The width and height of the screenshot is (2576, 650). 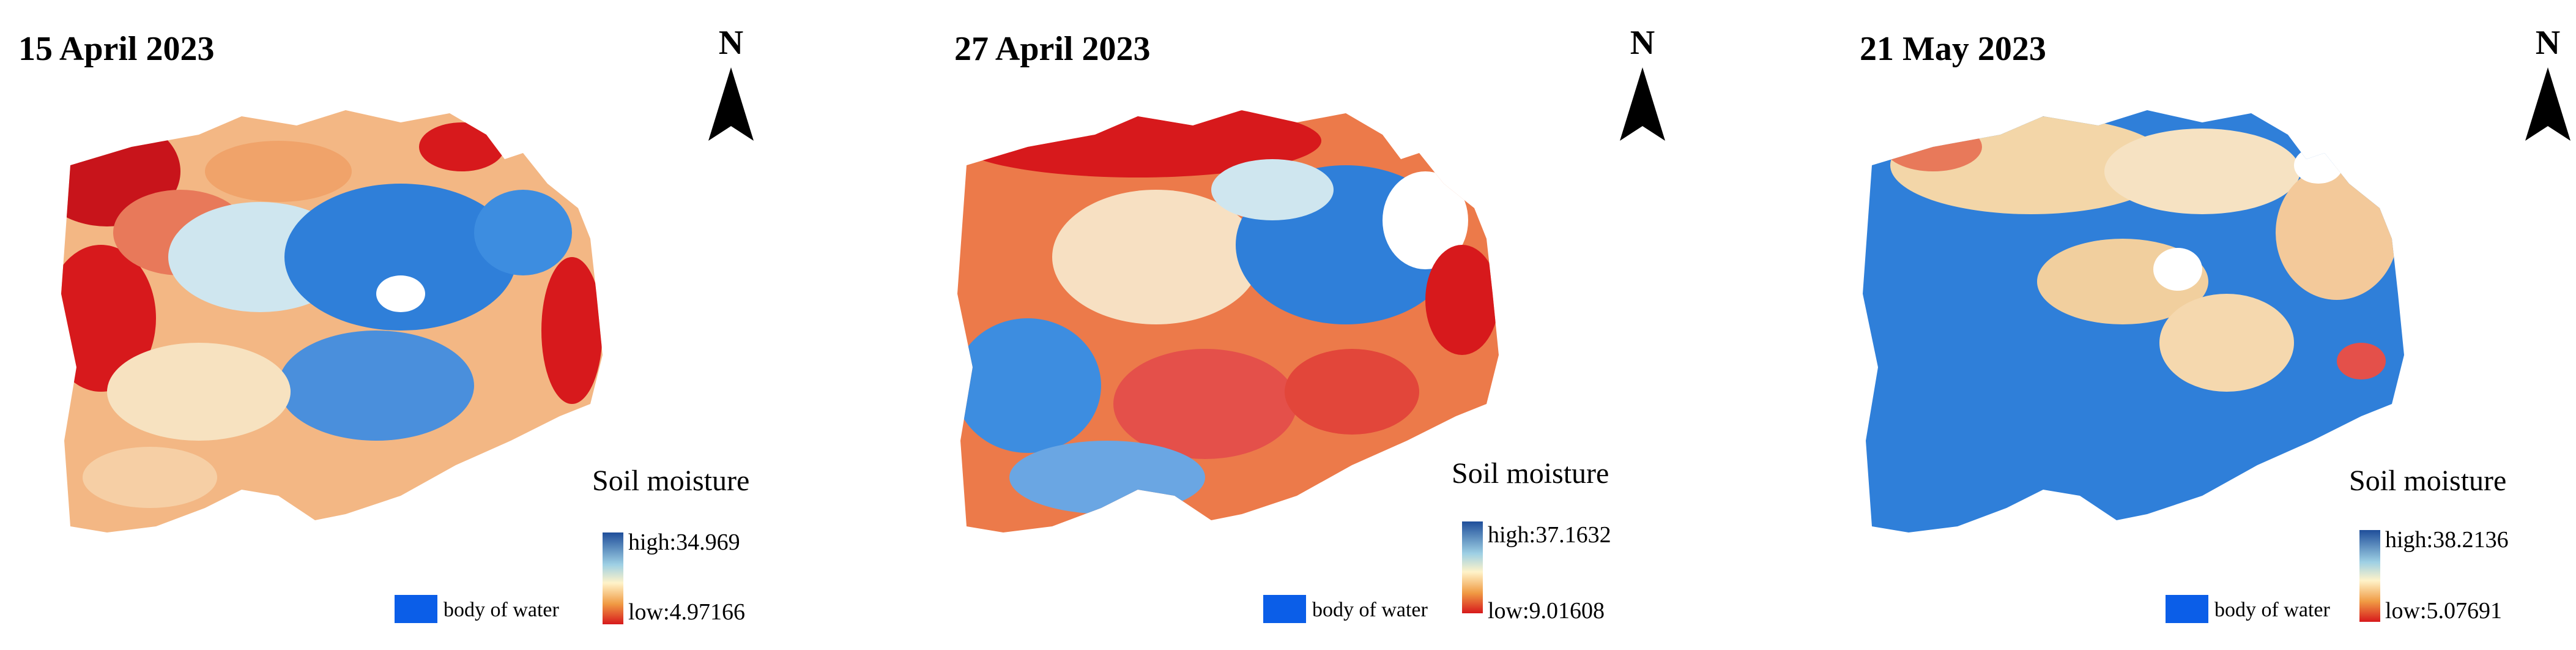 What do you see at coordinates (1052, 49) in the screenshot?
I see `panel-title: 27 April 2023` at bounding box center [1052, 49].